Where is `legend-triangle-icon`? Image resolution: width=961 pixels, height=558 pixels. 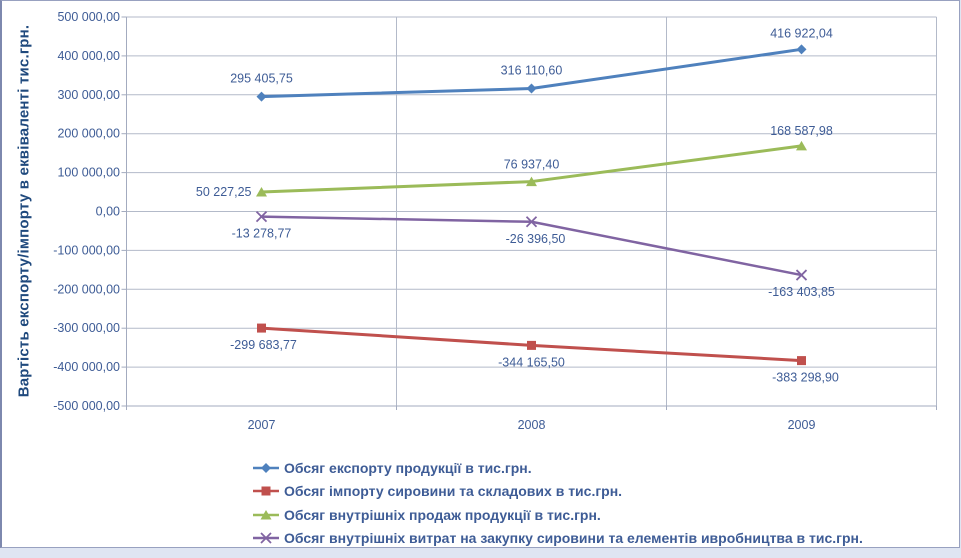 legend-triangle-icon is located at coordinates (266, 514).